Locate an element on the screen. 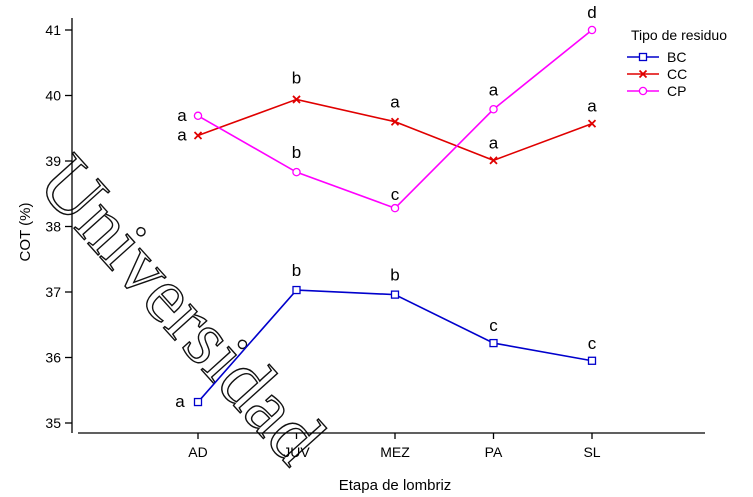 The width and height of the screenshot is (753, 497). legend-item-cc: CC is located at coordinates (657, 74).